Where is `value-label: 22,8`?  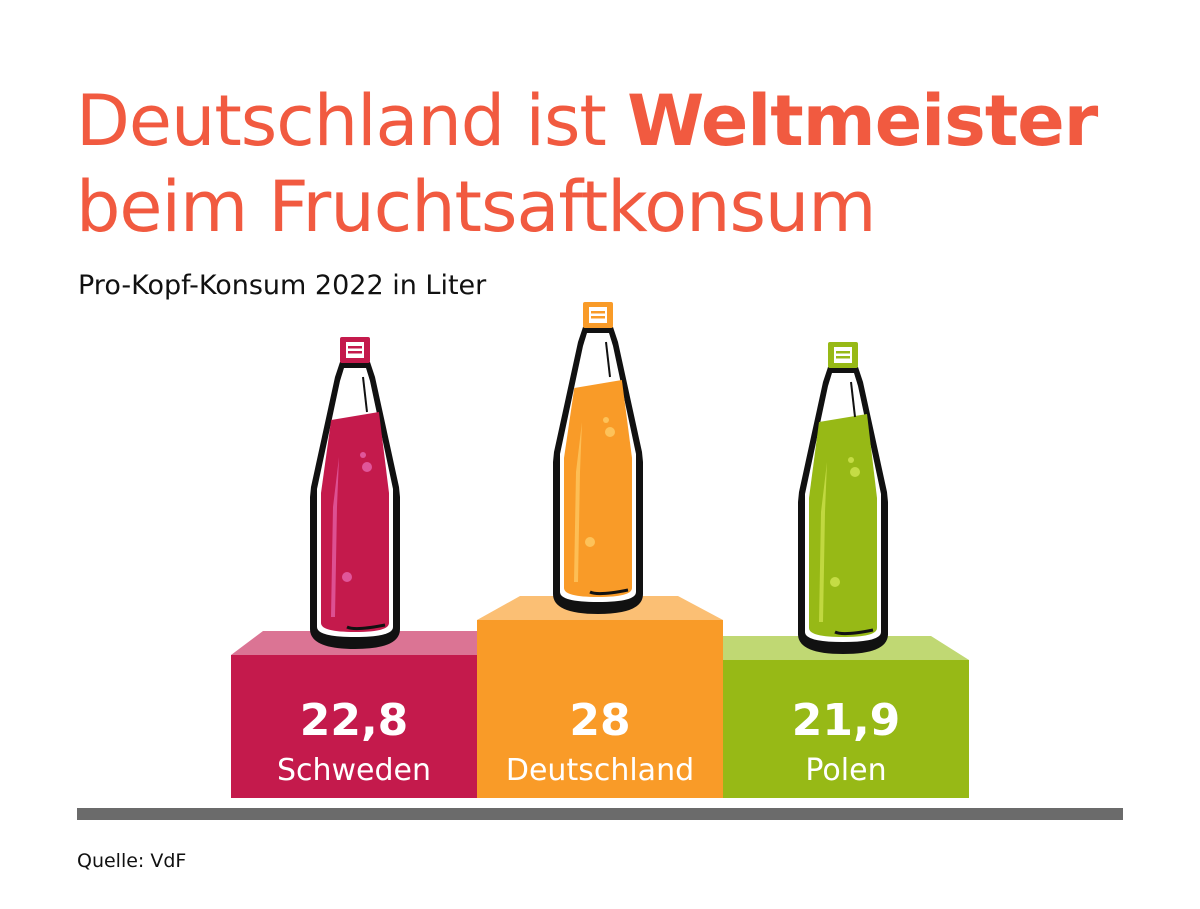 value-label: 22,8 is located at coordinates (354, 720).